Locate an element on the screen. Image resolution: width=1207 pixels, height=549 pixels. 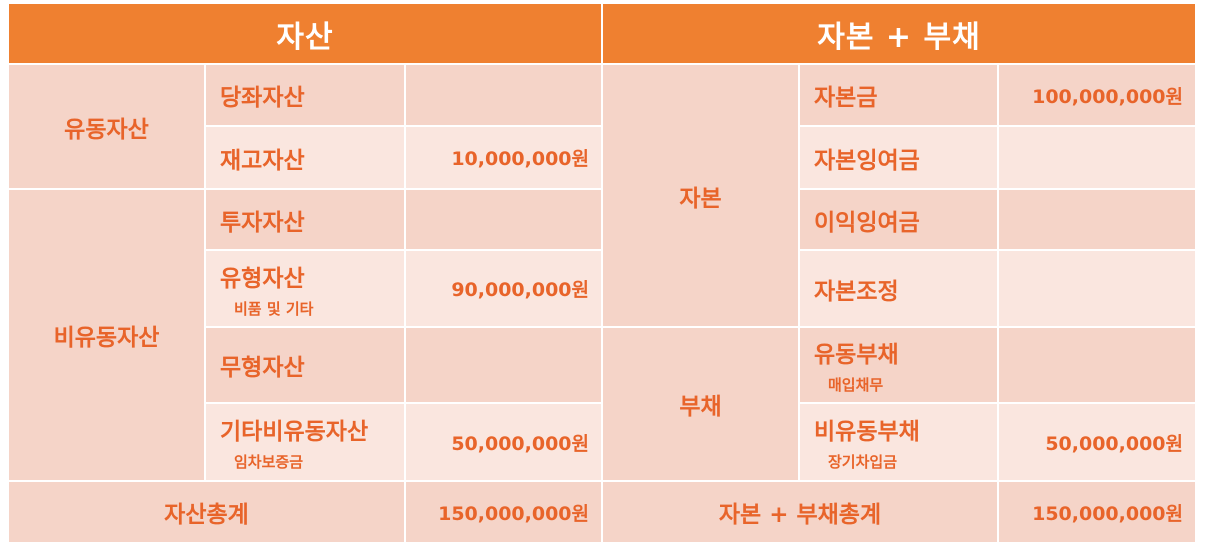
amount-capital-stock: 100,000,000원 is located at coordinates (1097, 95).